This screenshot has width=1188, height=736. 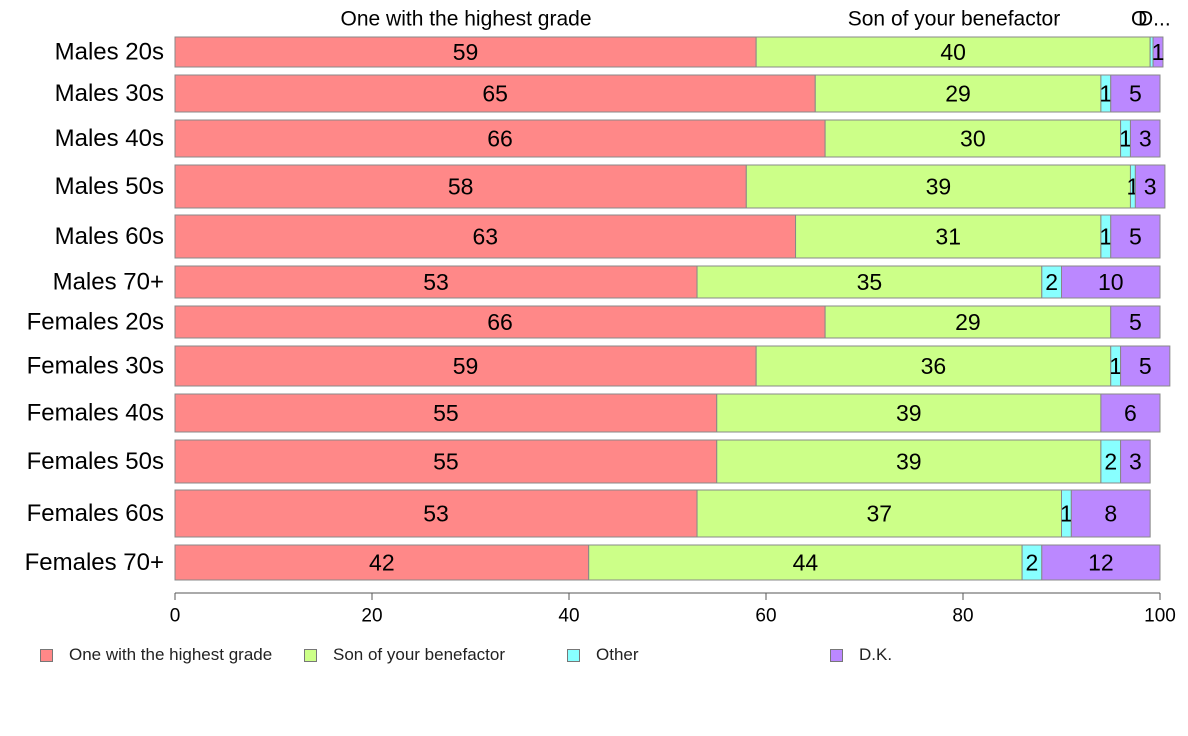 What do you see at coordinates (95, 322) in the screenshot?
I see `category-label: Females 20s` at bounding box center [95, 322].